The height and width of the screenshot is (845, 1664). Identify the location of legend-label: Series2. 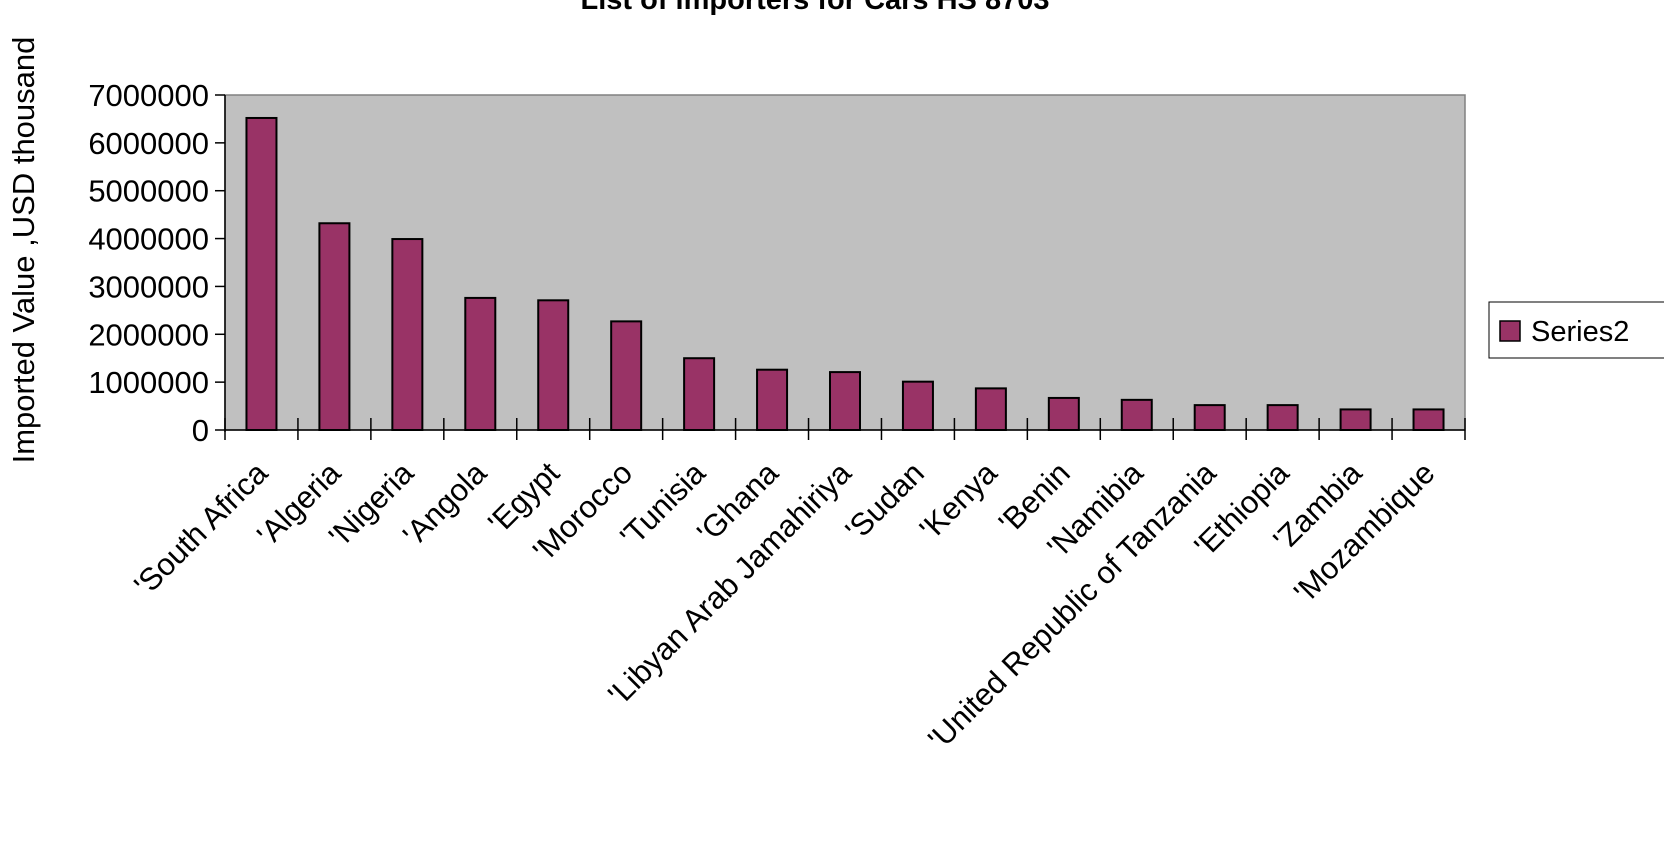
(1580, 332).